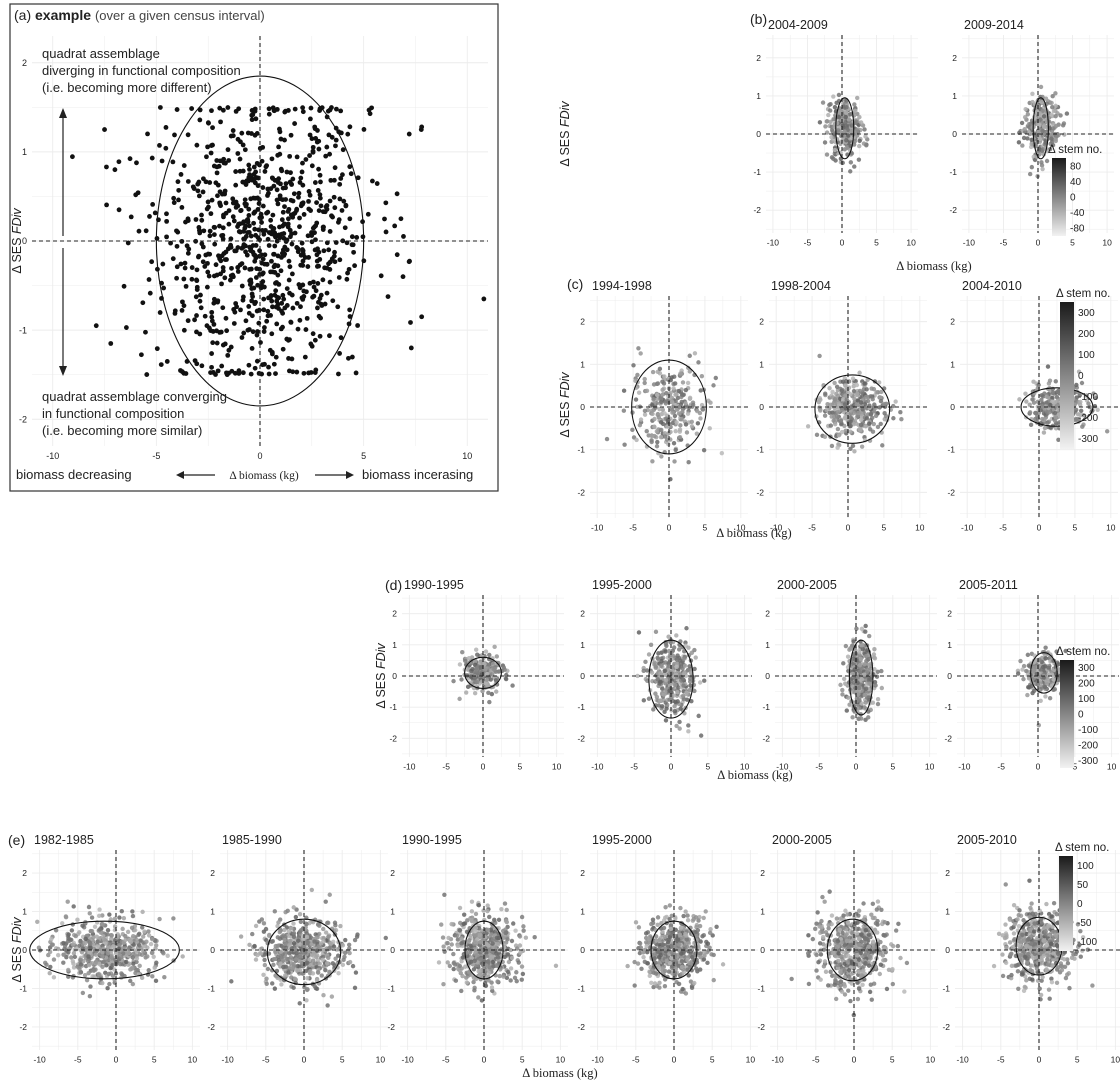 This screenshot has width=1120, height=1090. Describe the element at coordinates (1086, 334) in the screenshot. I see `legend-tick-label: 200` at that location.